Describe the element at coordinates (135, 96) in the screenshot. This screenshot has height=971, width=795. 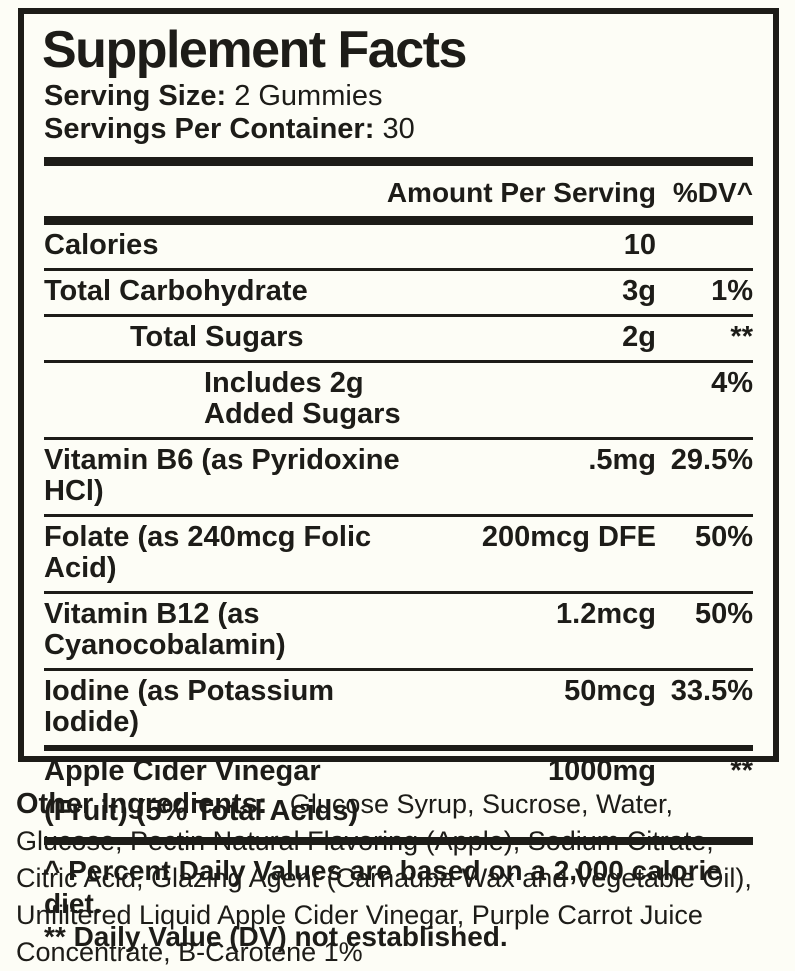
I see `serving-size-label: Serving Size:` at that location.